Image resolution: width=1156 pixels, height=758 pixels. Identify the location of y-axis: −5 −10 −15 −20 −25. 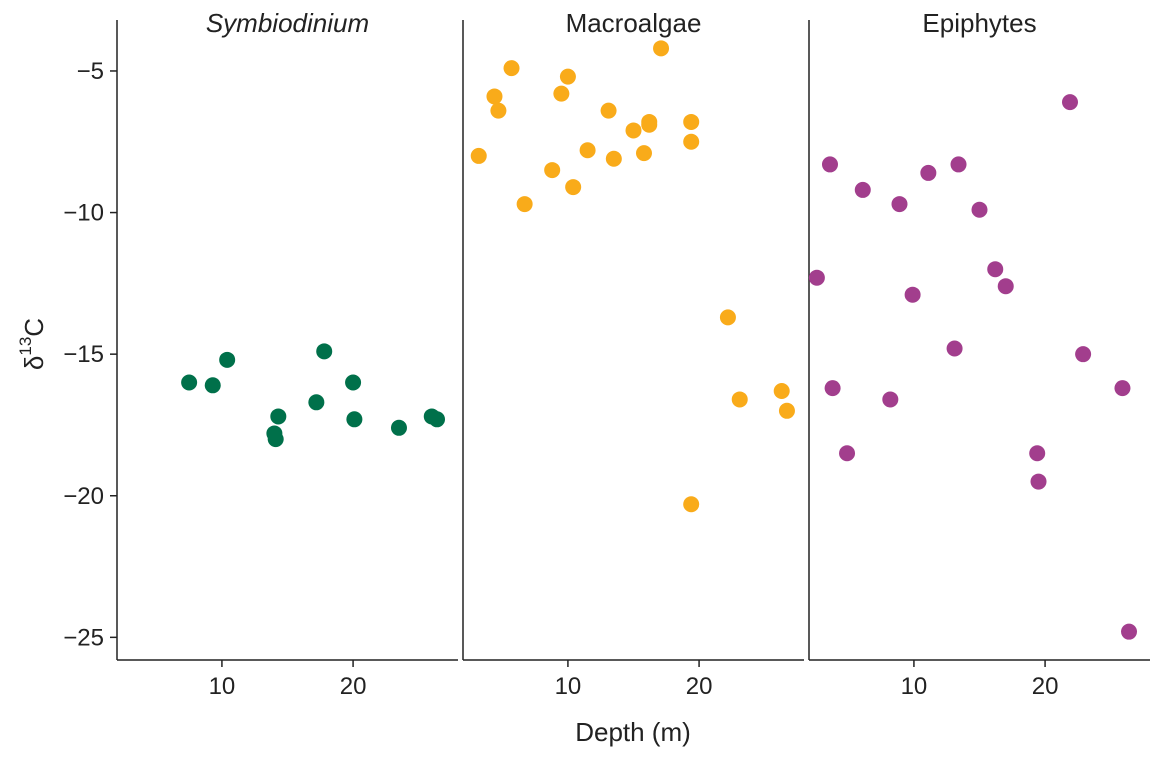
(90, 354).